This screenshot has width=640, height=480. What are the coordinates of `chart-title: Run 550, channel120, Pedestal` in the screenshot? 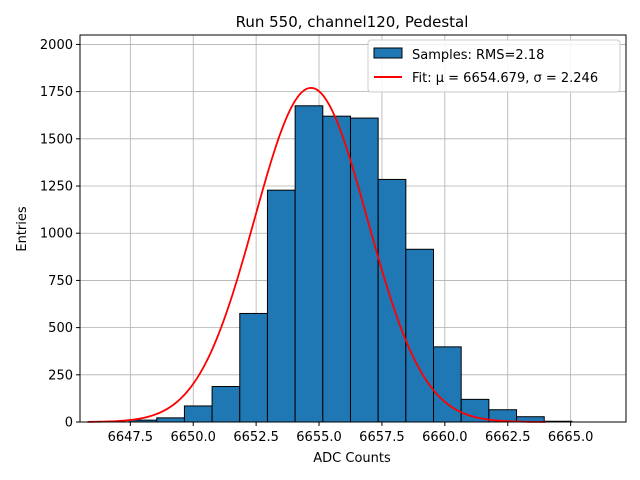 It's located at (352, 22).